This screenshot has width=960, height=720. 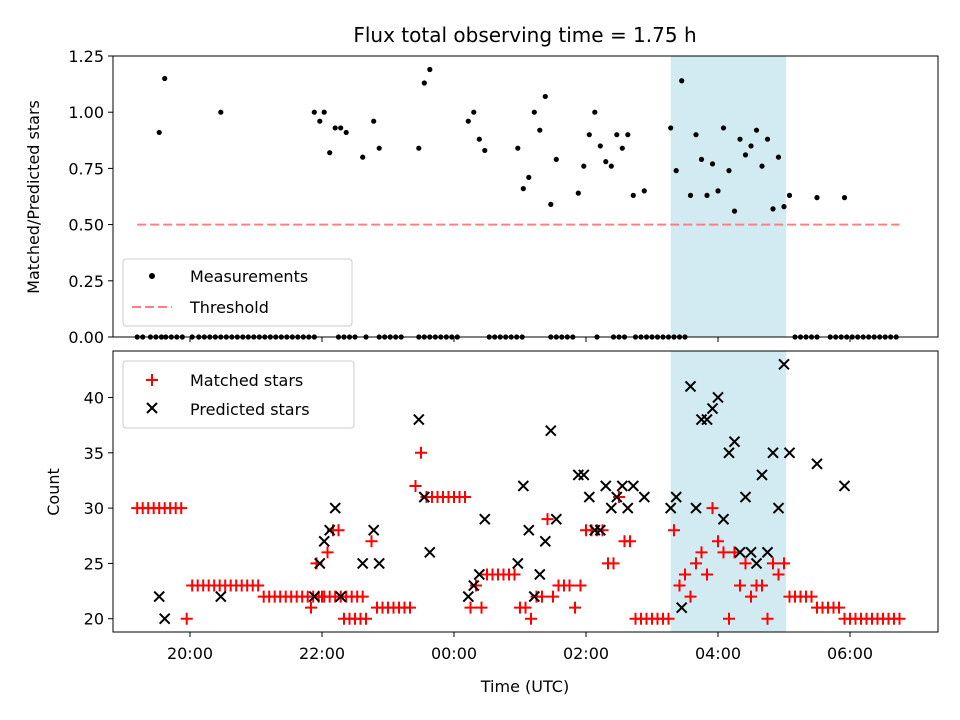 What do you see at coordinates (94, 563) in the screenshot?
I see `bottom-y-tick-label: 25` at bounding box center [94, 563].